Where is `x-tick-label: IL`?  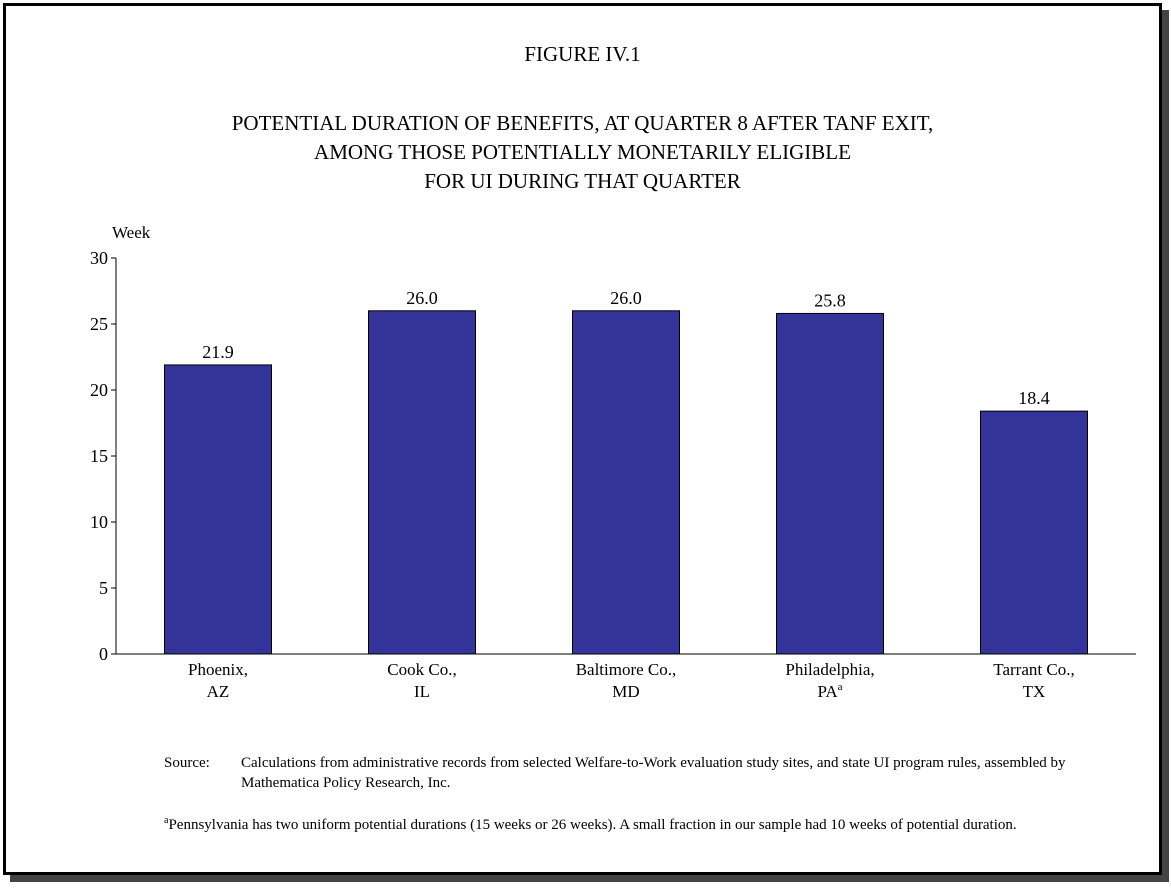 x-tick-label: IL is located at coordinates (422, 691).